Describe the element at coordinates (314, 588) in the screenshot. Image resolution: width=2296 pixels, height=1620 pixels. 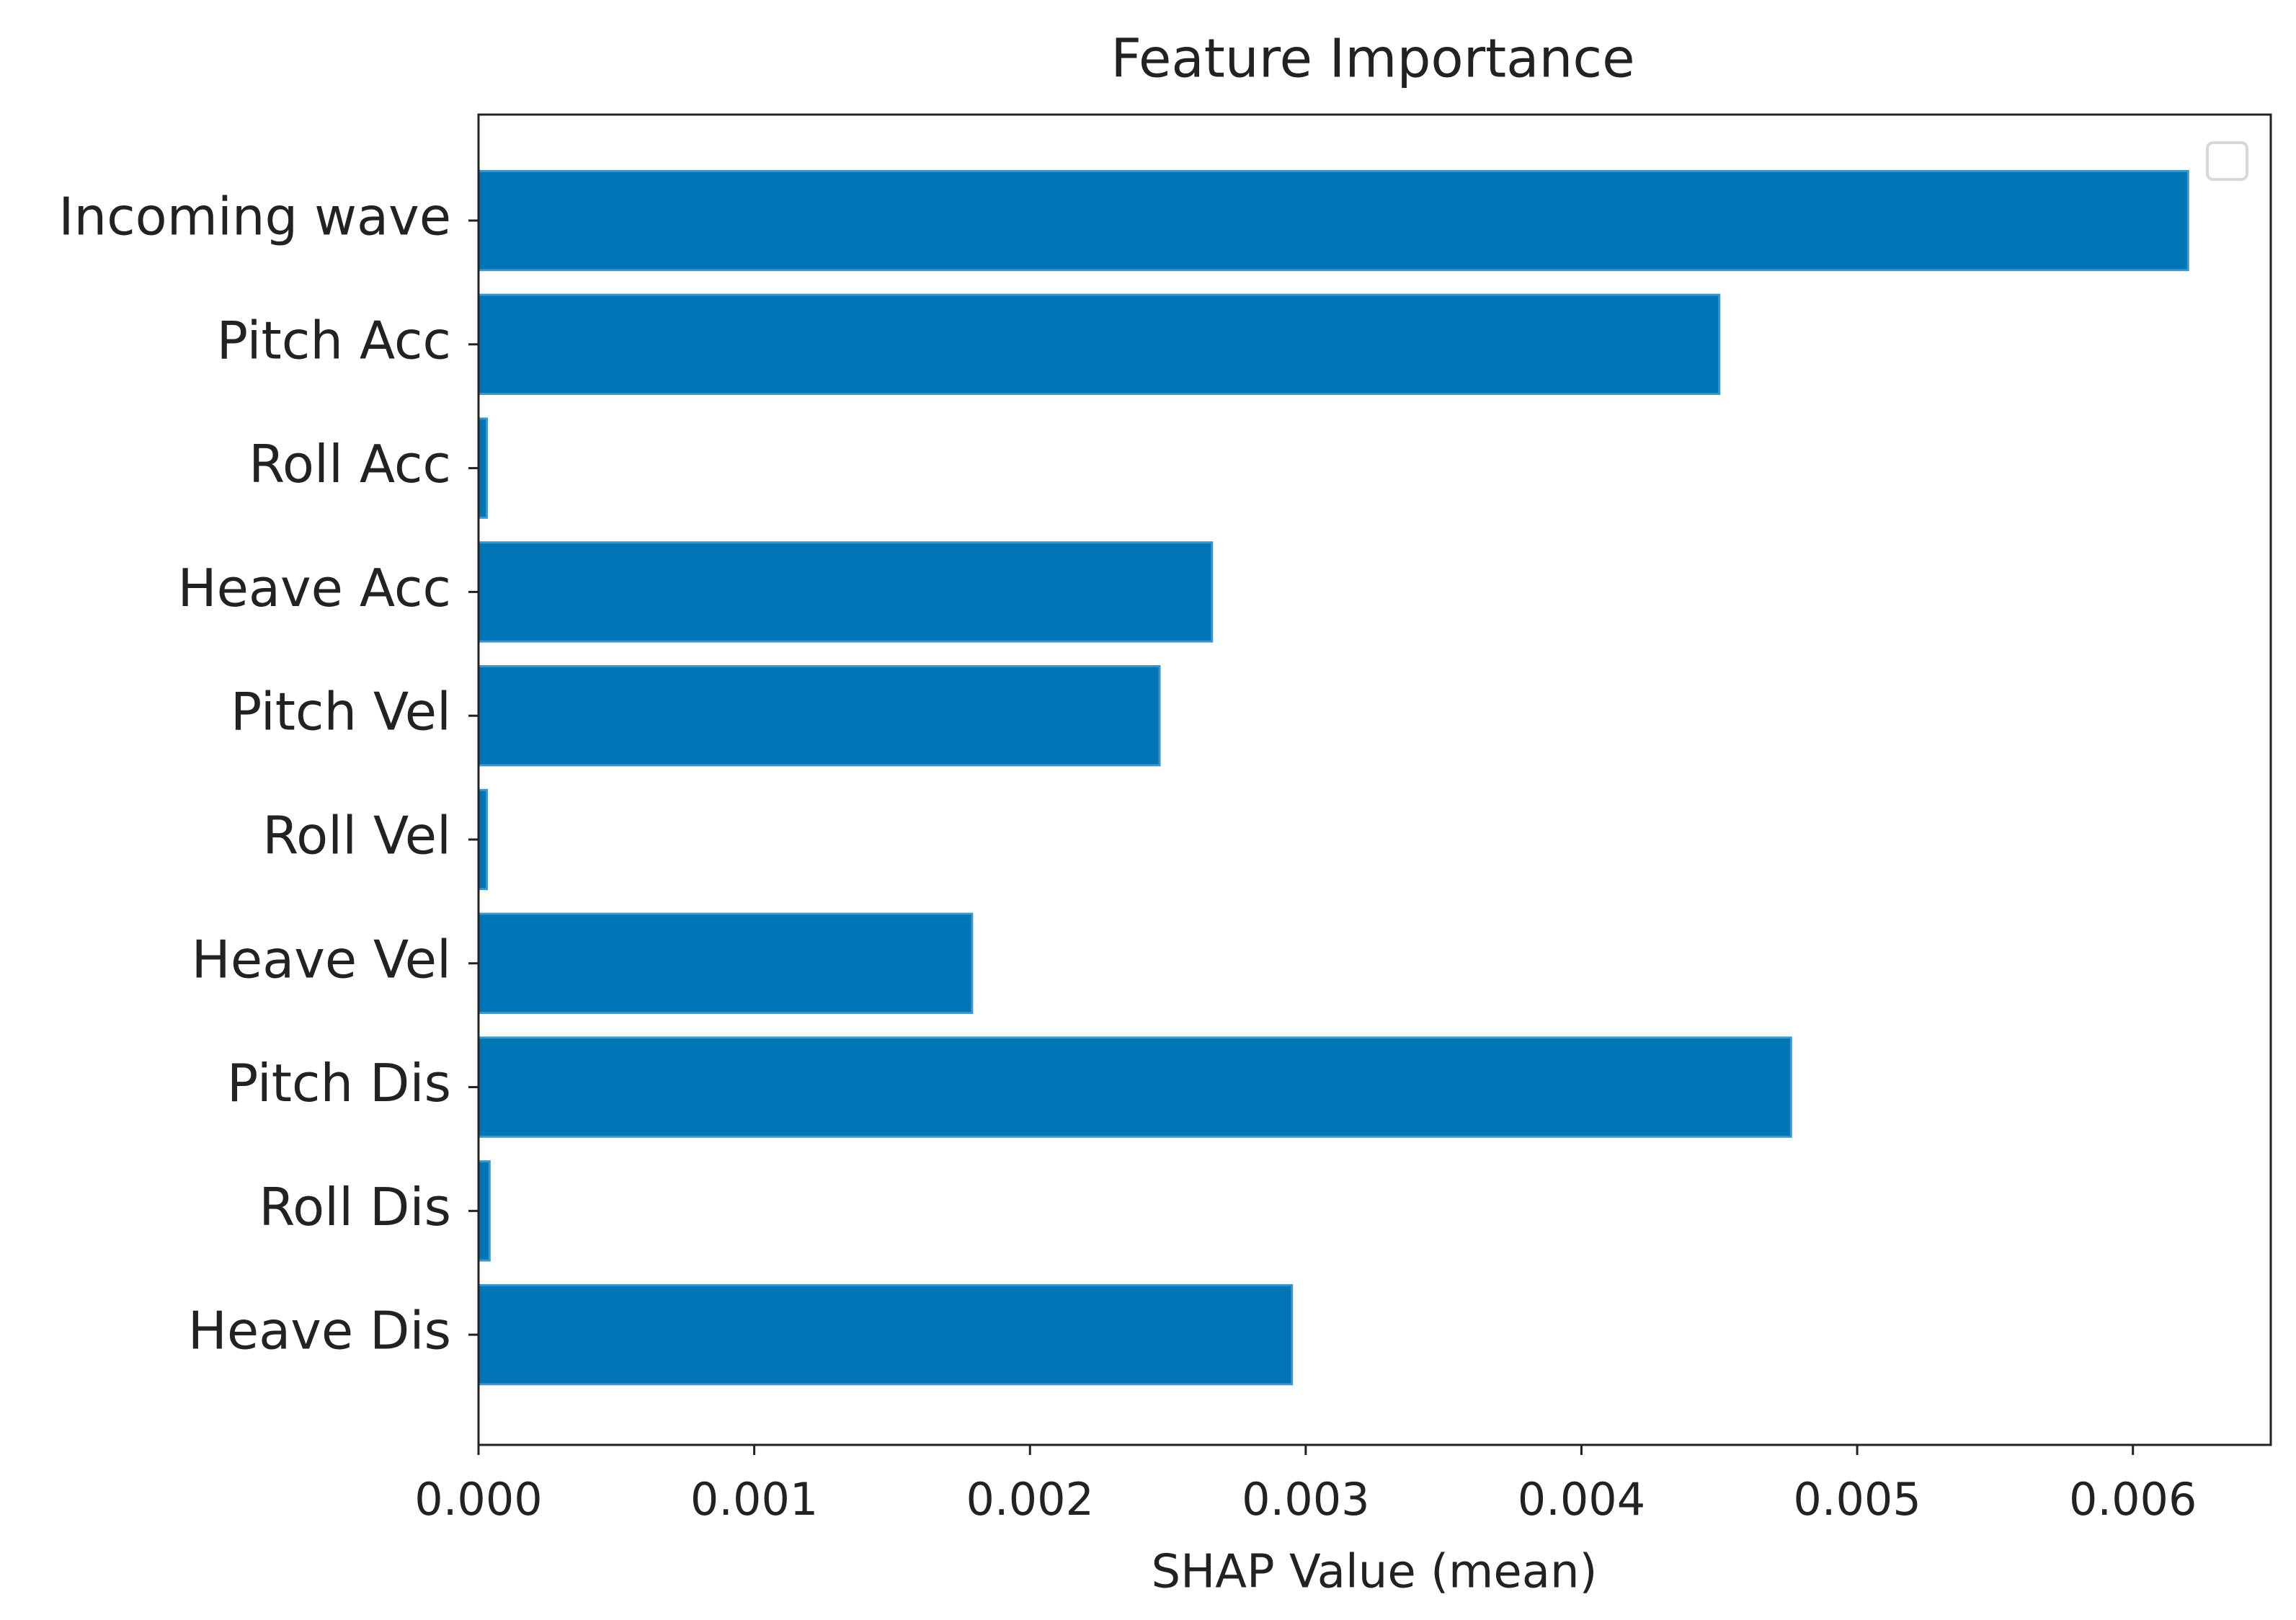
I see `y-tick-label: Heave Acc` at that location.